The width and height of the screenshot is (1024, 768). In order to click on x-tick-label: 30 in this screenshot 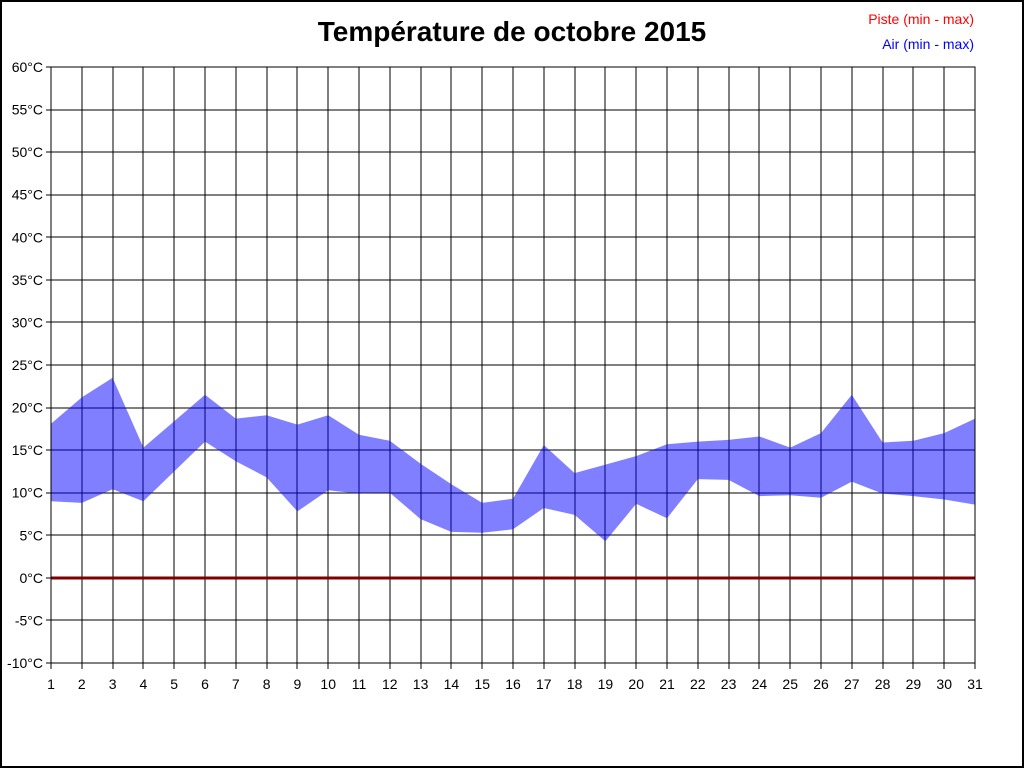, I will do `click(944, 684)`.